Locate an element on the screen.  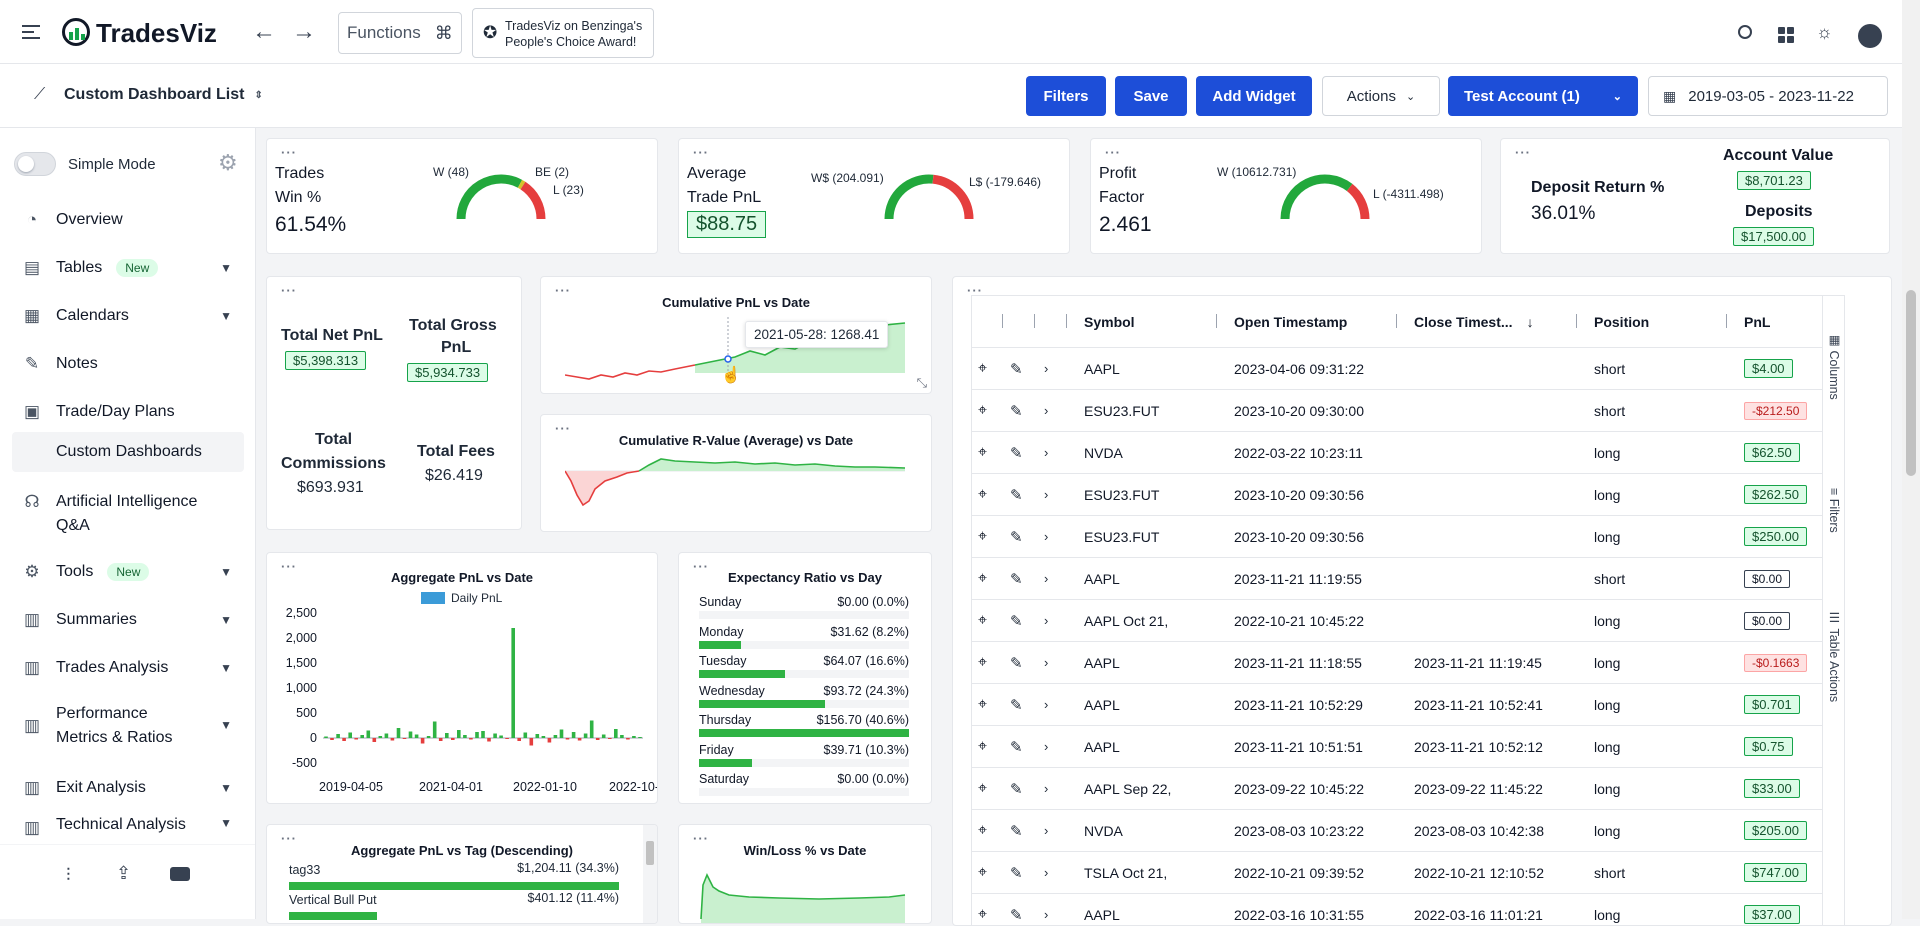
sidebar-item-tables: ▤ Tables New ▼ is located at coordinates (128, 268).